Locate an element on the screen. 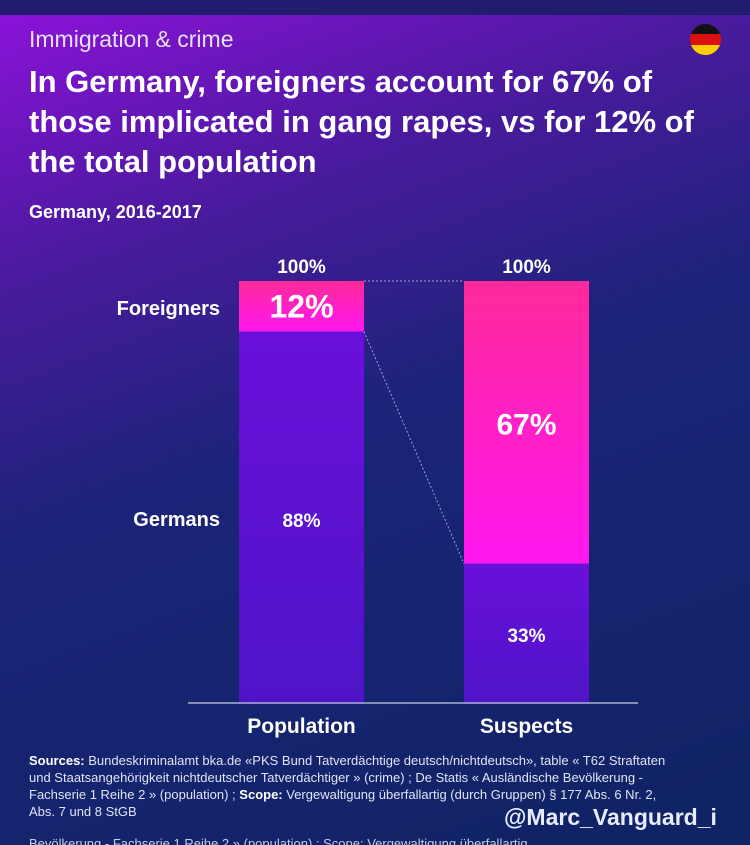  legend-label-germans: Germans is located at coordinates (176, 520).